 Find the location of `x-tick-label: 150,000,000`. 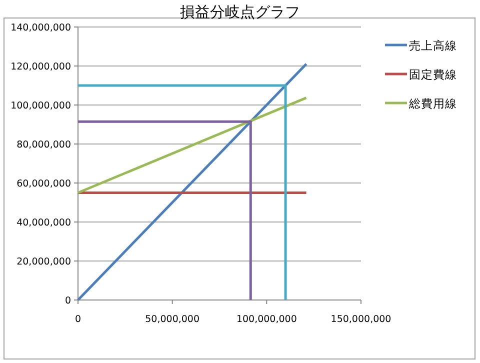

x-tick-label: 150,000,000 is located at coordinates (361, 319).